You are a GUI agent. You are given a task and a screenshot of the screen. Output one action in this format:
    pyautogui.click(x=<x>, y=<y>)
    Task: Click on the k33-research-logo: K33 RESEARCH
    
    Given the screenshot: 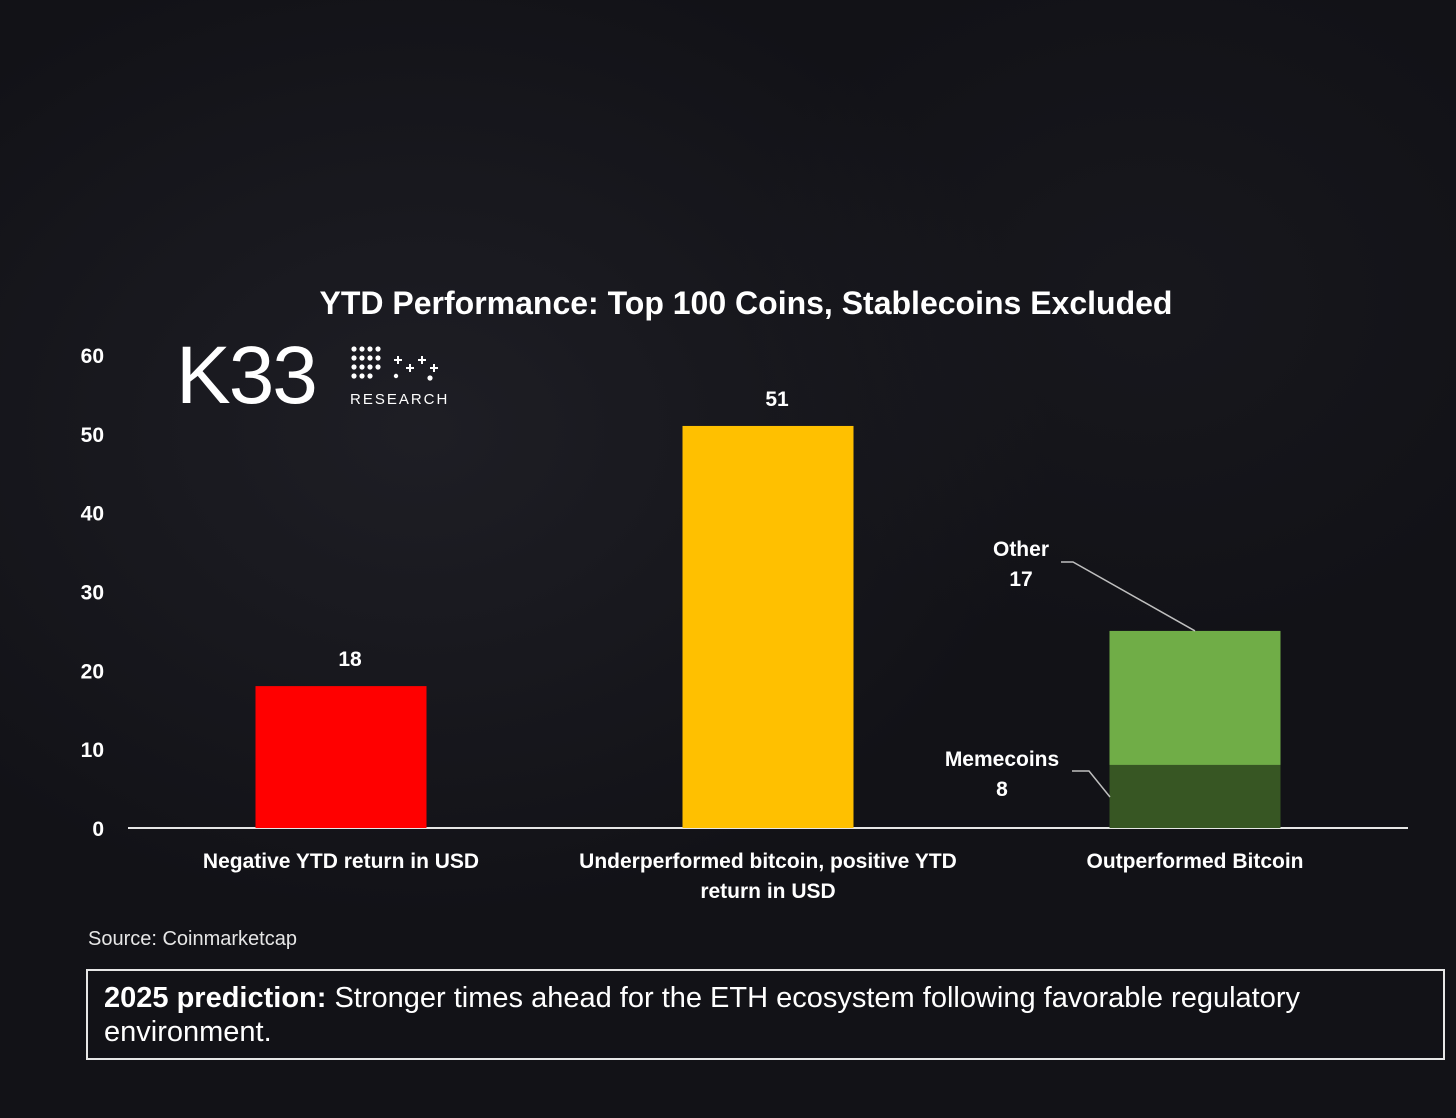 What is the action you would take?
    pyautogui.click(x=311, y=375)
    